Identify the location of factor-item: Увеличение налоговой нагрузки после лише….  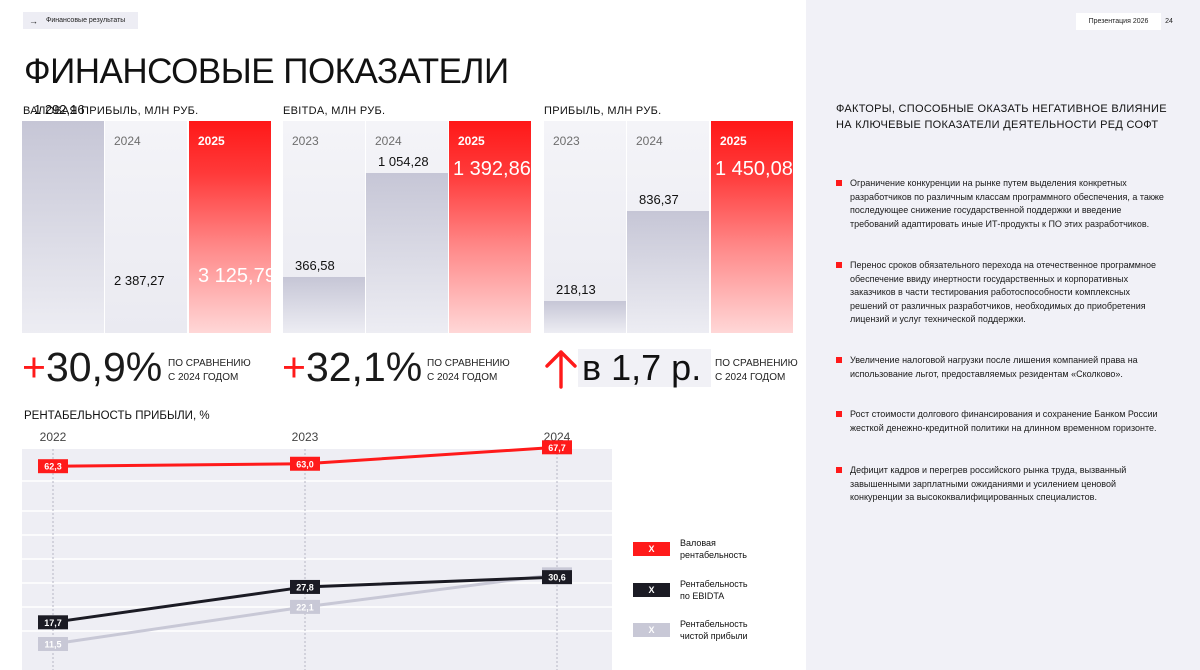
(1001, 367).